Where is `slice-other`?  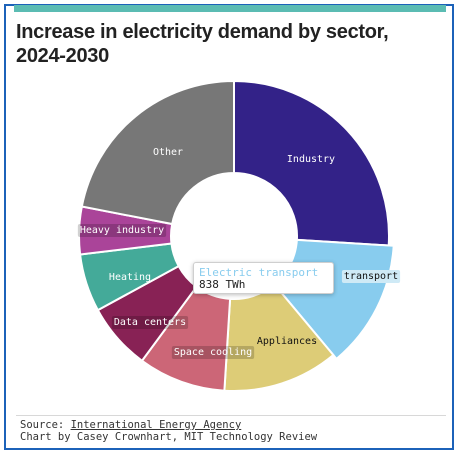
slice-other is located at coordinates (157, 152).